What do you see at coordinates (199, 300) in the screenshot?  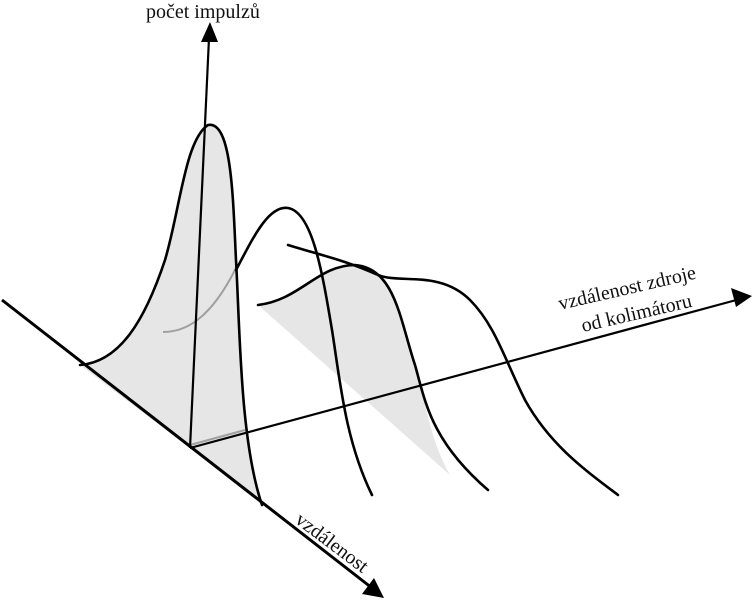 I see `hidden-curve-segment` at bounding box center [199, 300].